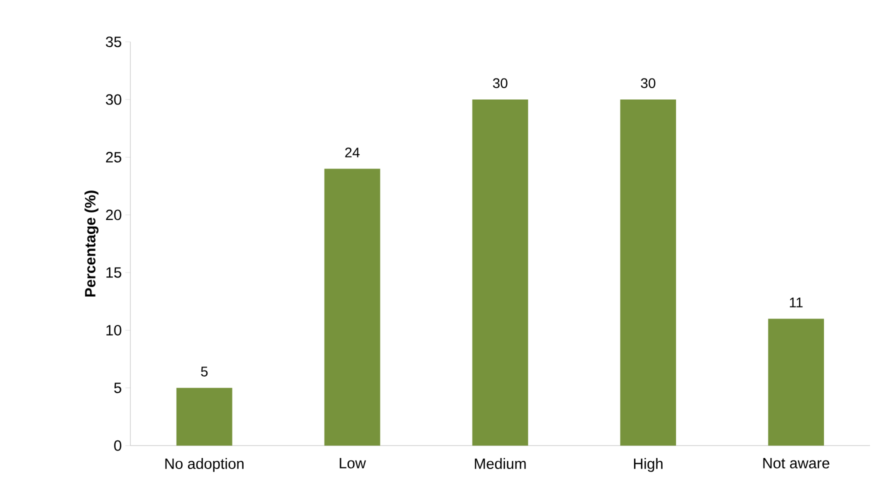 The width and height of the screenshot is (877, 504). What do you see at coordinates (204, 465) in the screenshot?
I see `x-tick-label: No adoption` at bounding box center [204, 465].